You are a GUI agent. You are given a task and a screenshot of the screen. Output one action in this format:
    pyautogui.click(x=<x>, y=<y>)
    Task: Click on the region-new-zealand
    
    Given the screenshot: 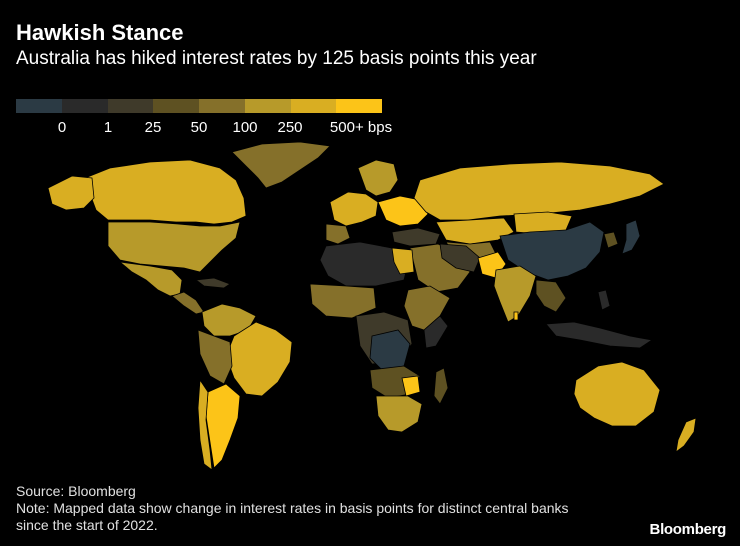 What is the action you would take?
    pyautogui.click(x=686, y=435)
    